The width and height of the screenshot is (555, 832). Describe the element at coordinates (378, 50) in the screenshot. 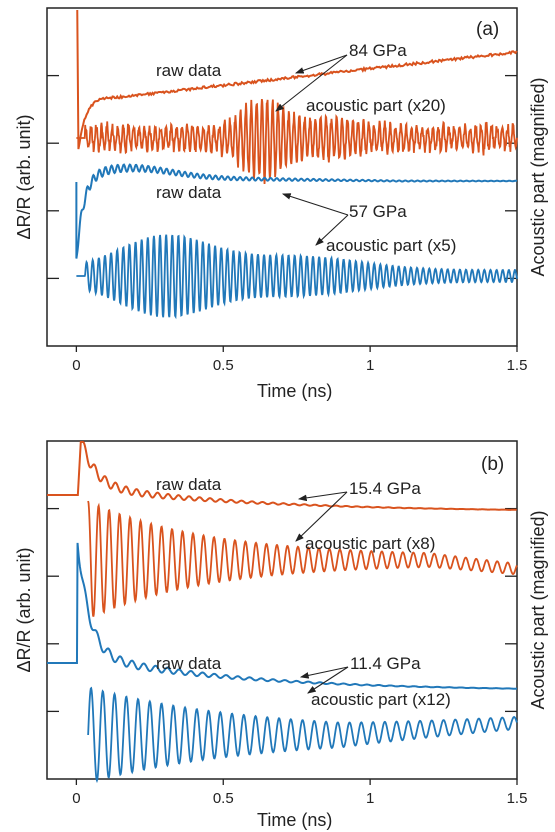

I see `annotation-pressure-84: 84 GPa` at that location.